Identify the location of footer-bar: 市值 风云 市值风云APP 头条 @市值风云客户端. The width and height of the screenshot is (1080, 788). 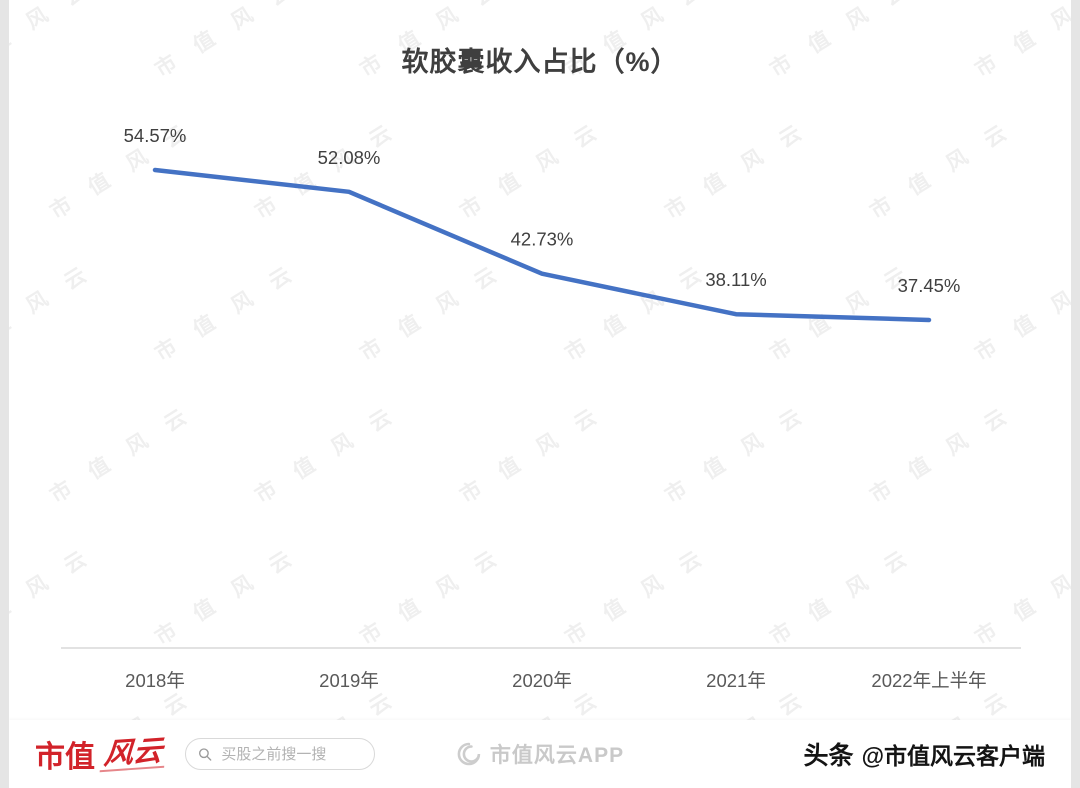
(540, 754).